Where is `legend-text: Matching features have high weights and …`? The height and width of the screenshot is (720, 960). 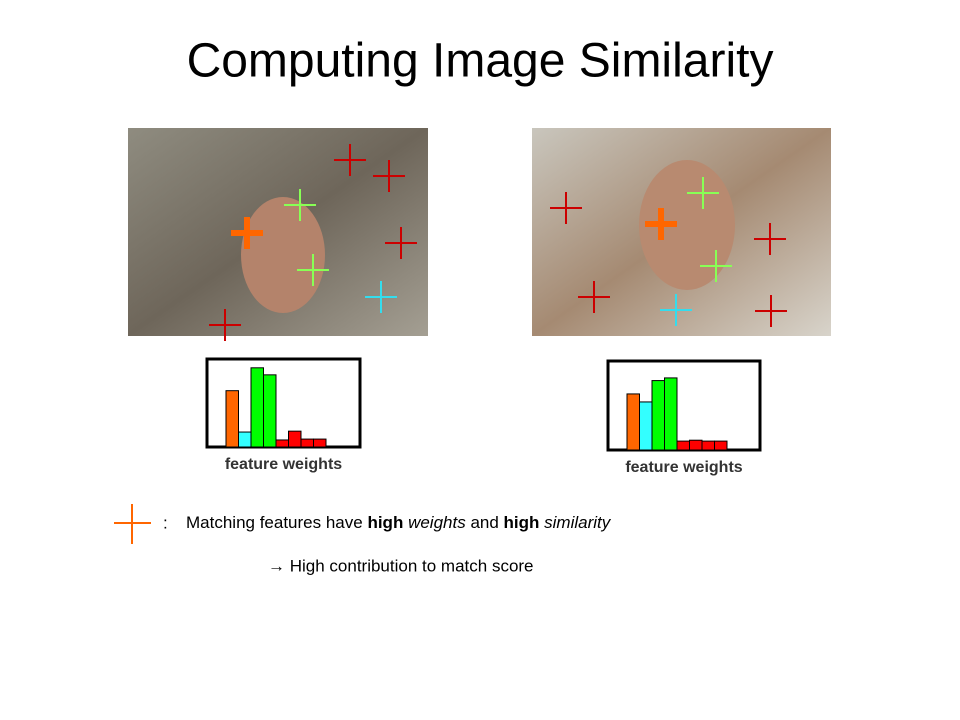
legend-text: Matching features have high weights and … is located at coordinates (399, 522).